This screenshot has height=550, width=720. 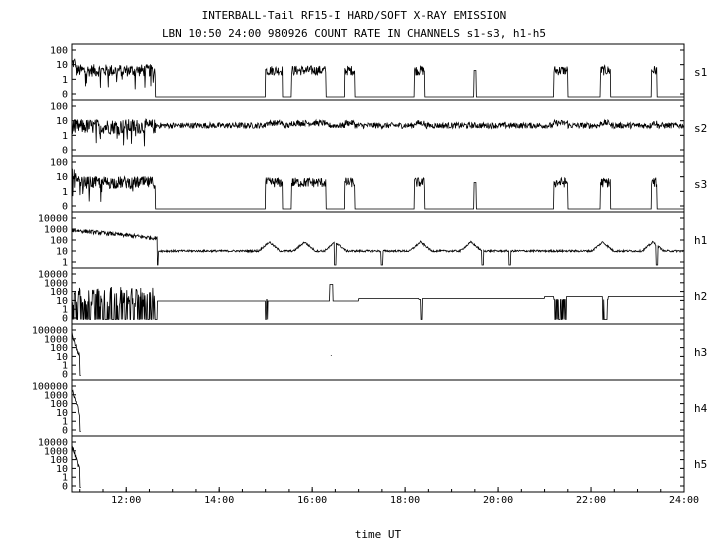 What do you see at coordinates (59, 163) in the screenshot?
I see `ytick-s3-0: 100` at bounding box center [59, 163].